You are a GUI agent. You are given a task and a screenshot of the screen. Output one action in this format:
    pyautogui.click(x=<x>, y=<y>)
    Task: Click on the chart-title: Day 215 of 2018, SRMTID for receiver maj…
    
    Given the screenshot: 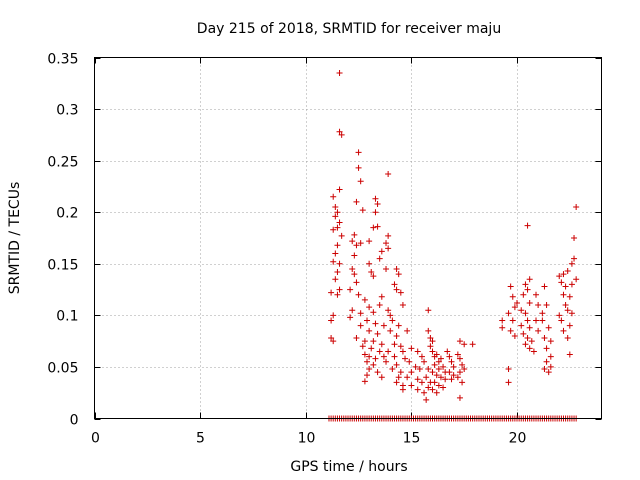 What is the action you would take?
    pyautogui.click(x=349, y=29)
    